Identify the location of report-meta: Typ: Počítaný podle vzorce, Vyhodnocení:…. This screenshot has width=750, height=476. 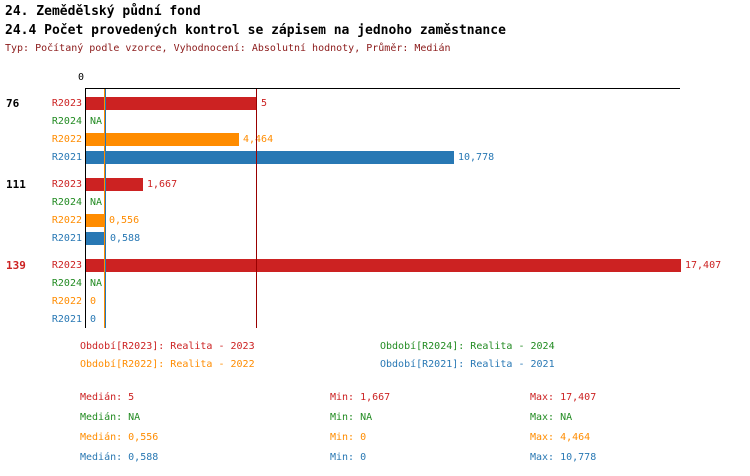
(228, 48).